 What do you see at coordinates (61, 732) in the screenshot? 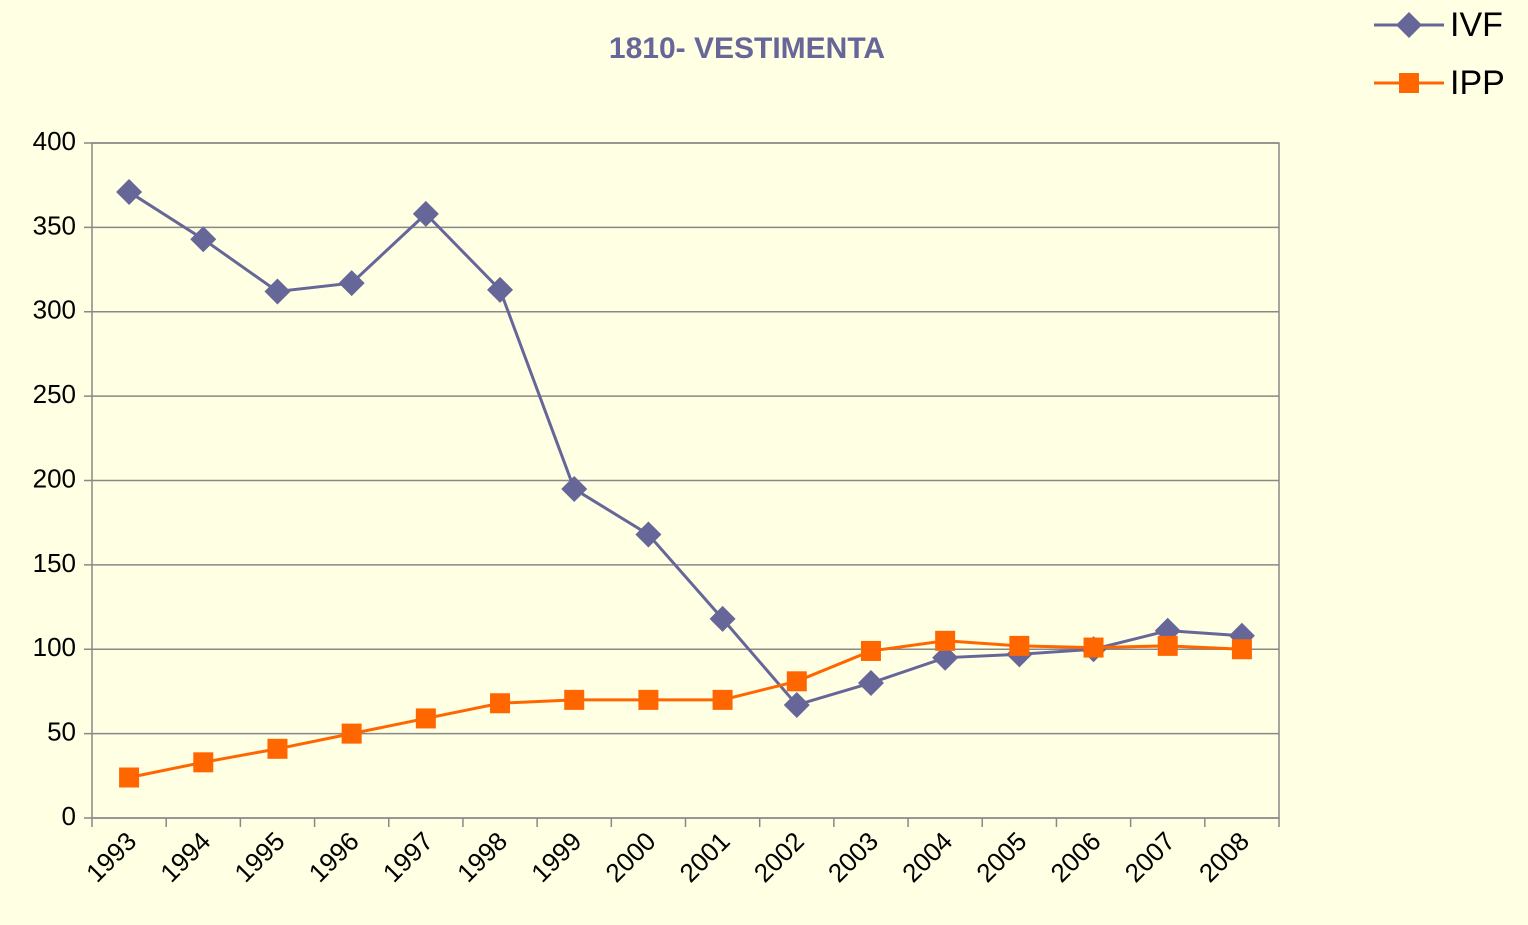
I see `y-tick-label: 50` at bounding box center [61, 732].